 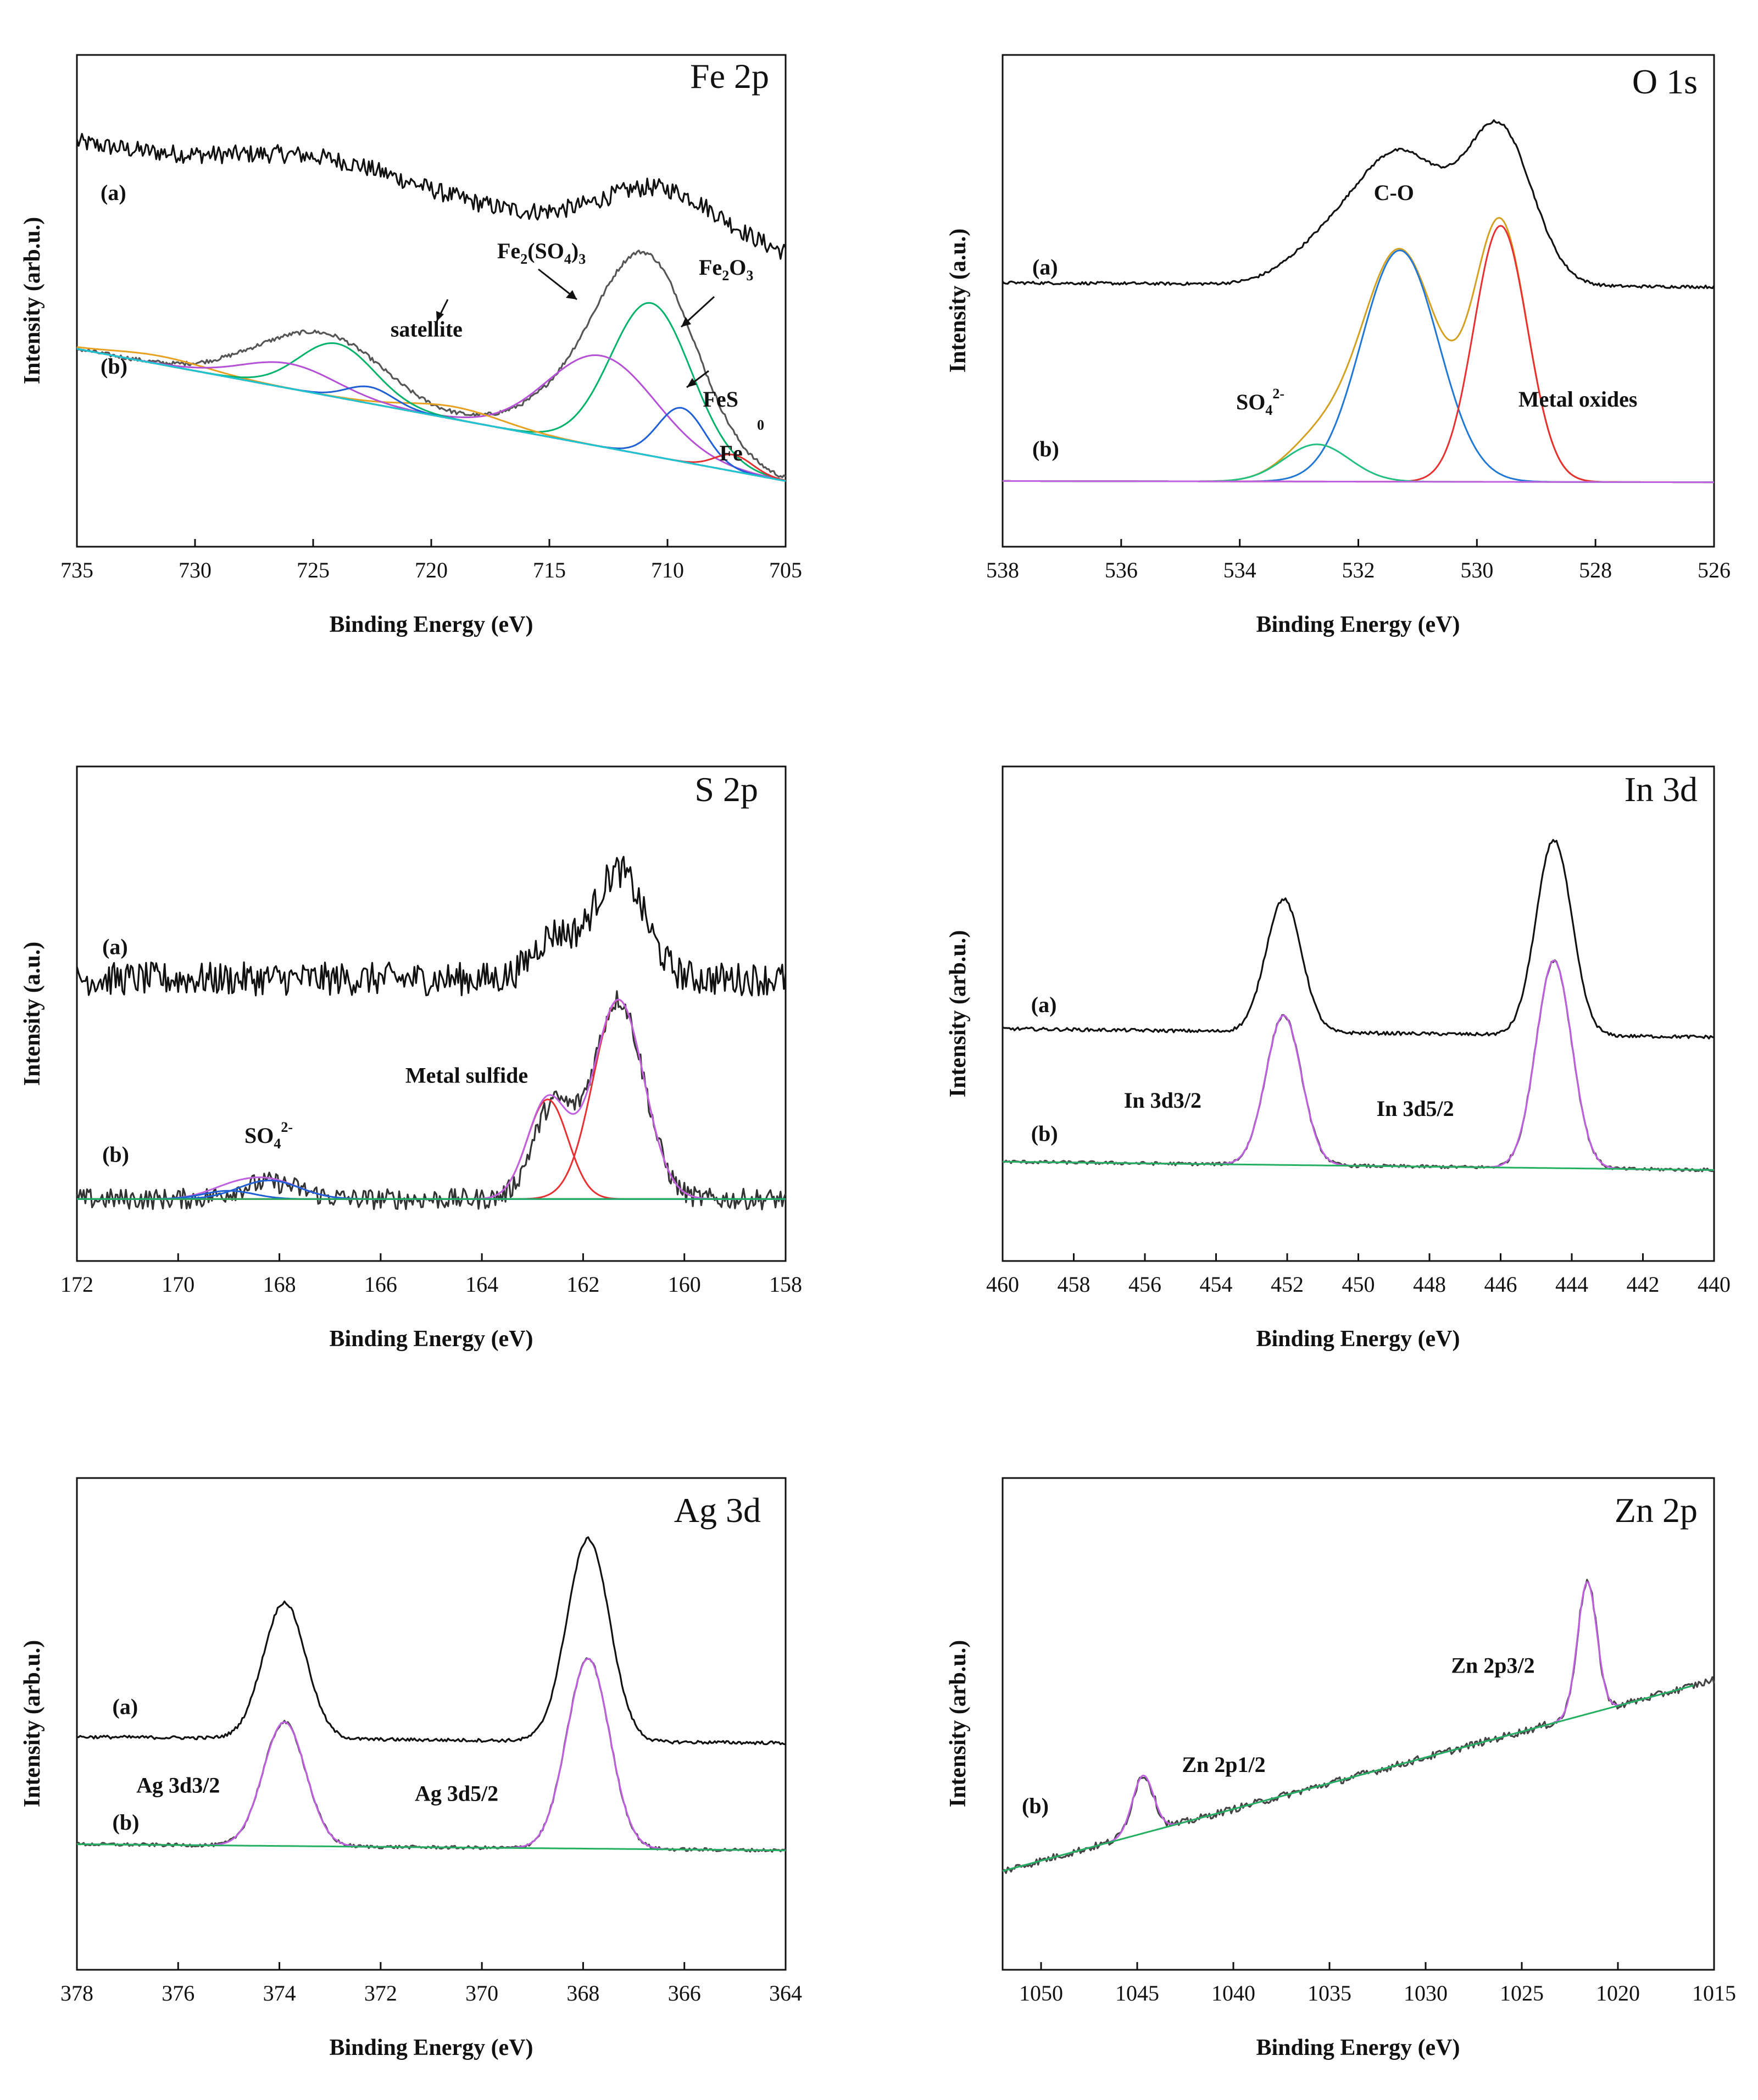 I want to click on x-ticks: 735 730 725 720 715 710 705, so click(x=431, y=560).